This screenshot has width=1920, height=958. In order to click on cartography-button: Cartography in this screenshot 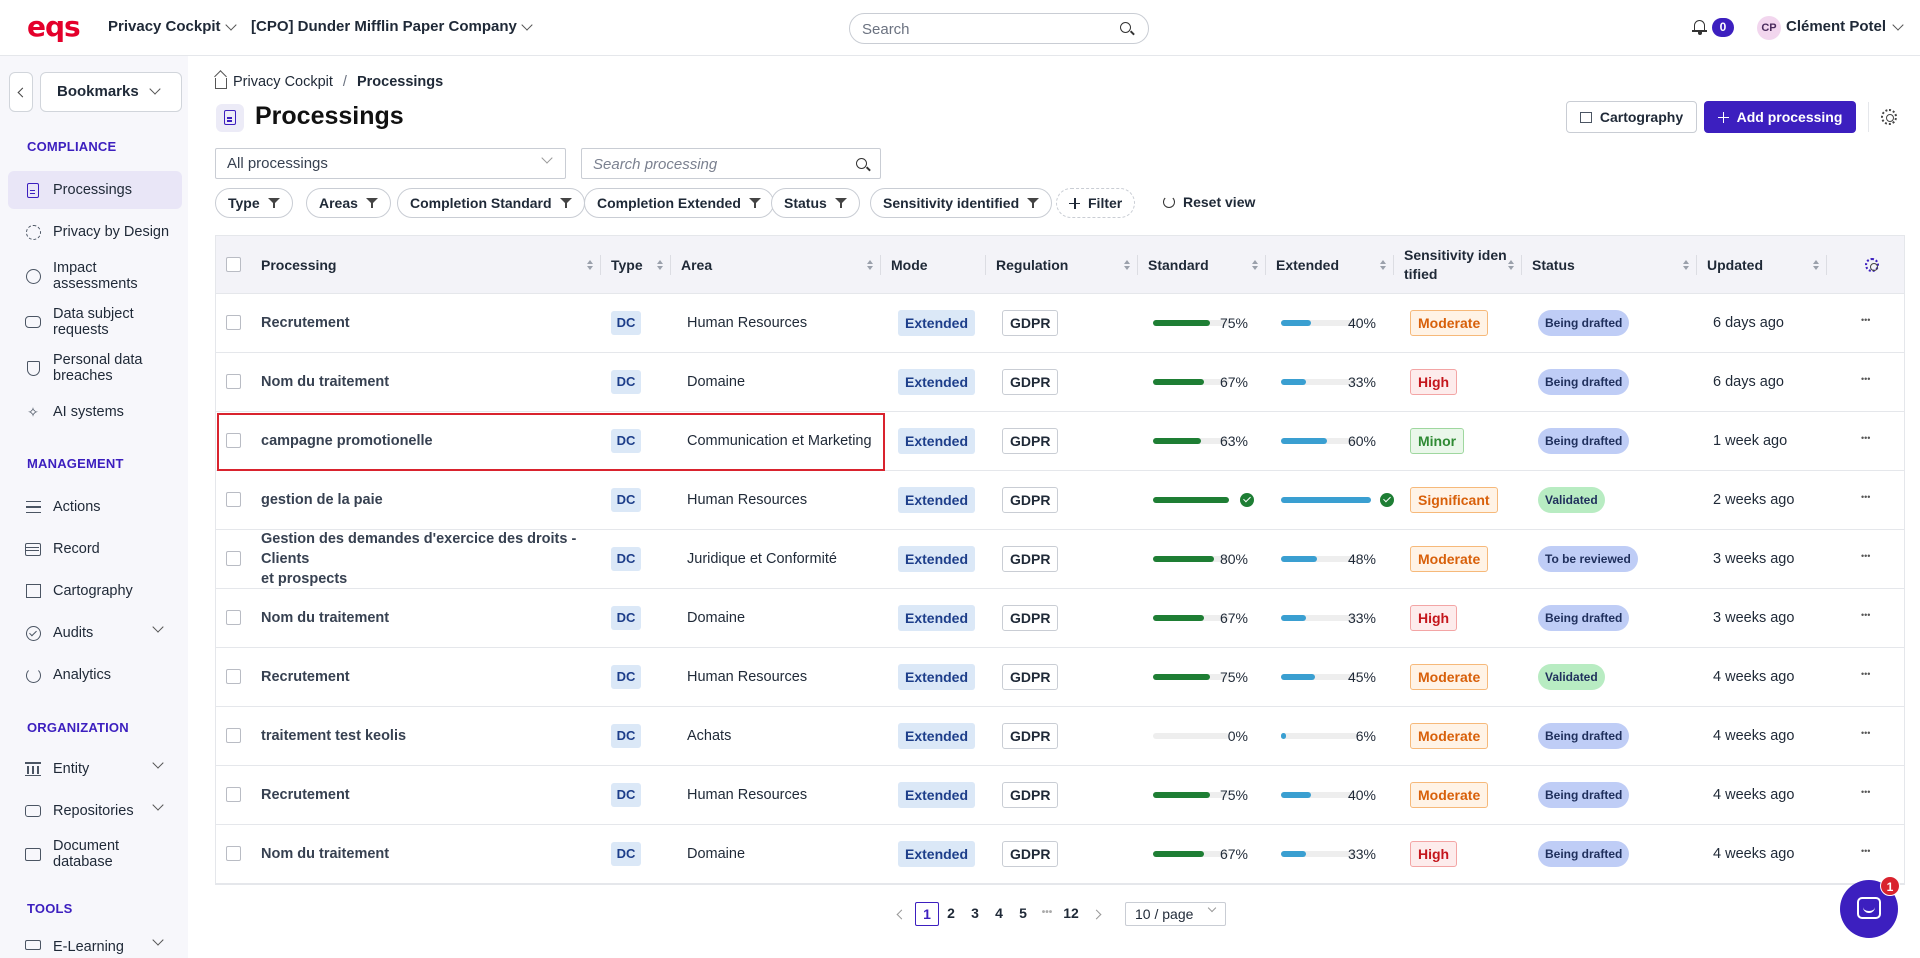, I will do `click(1631, 117)`.